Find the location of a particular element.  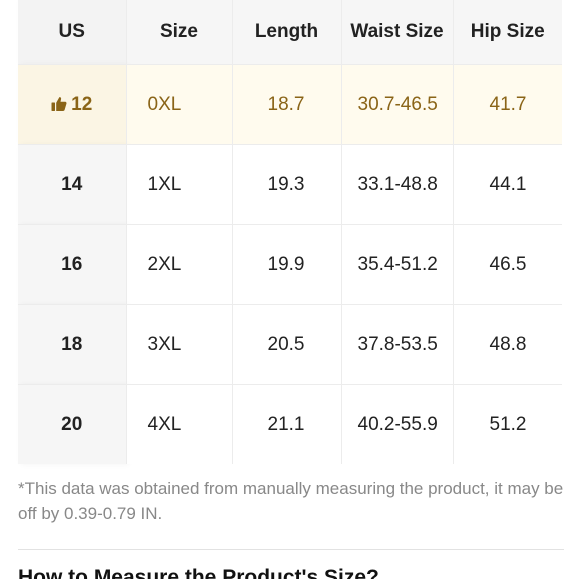

hip-size-cell: 46.5 is located at coordinates (507, 264).